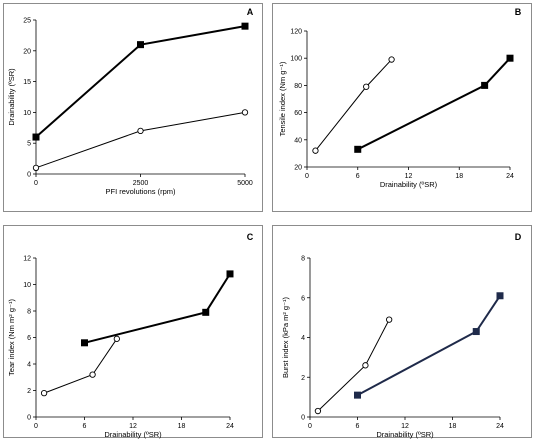 Image resolution: width=535 pixels, height=442 pixels. I want to click on panel-letter: B, so click(518, 12).